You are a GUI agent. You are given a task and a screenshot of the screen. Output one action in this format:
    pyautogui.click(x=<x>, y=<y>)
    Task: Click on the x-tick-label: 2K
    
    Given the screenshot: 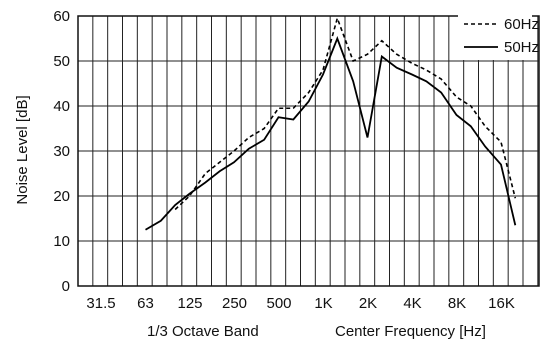 What is the action you would take?
    pyautogui.click(x=368, y=303)
    